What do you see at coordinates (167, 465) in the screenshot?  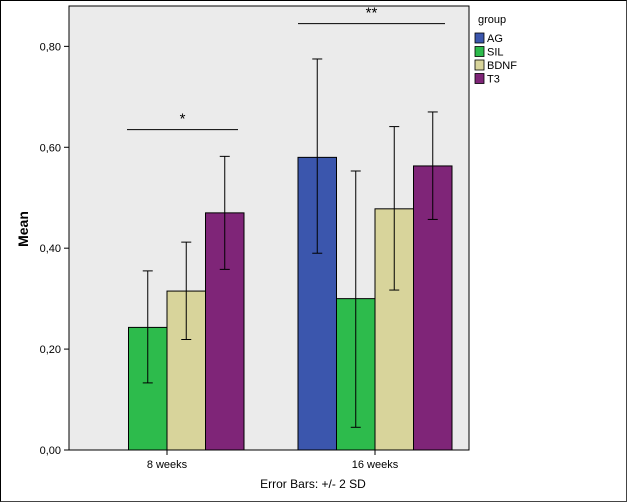 I see `x-tick-label: 8 weeks` at bounding box center [167, 465].